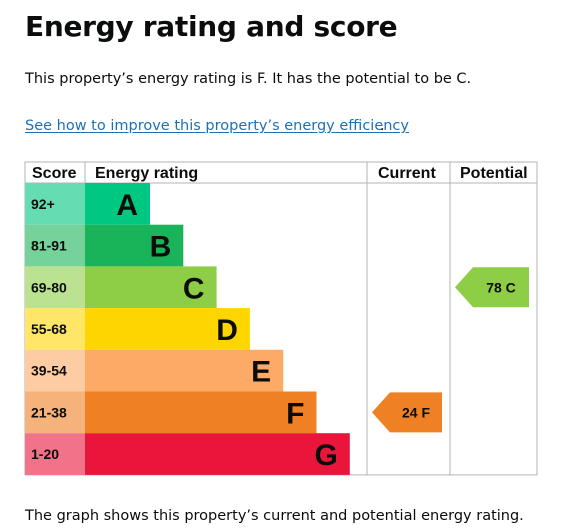 This screenshot has width=582, height=528. Describe the element at coordinates (161, 247) in the screenshot. I see `band-letter-b: B` at that location.